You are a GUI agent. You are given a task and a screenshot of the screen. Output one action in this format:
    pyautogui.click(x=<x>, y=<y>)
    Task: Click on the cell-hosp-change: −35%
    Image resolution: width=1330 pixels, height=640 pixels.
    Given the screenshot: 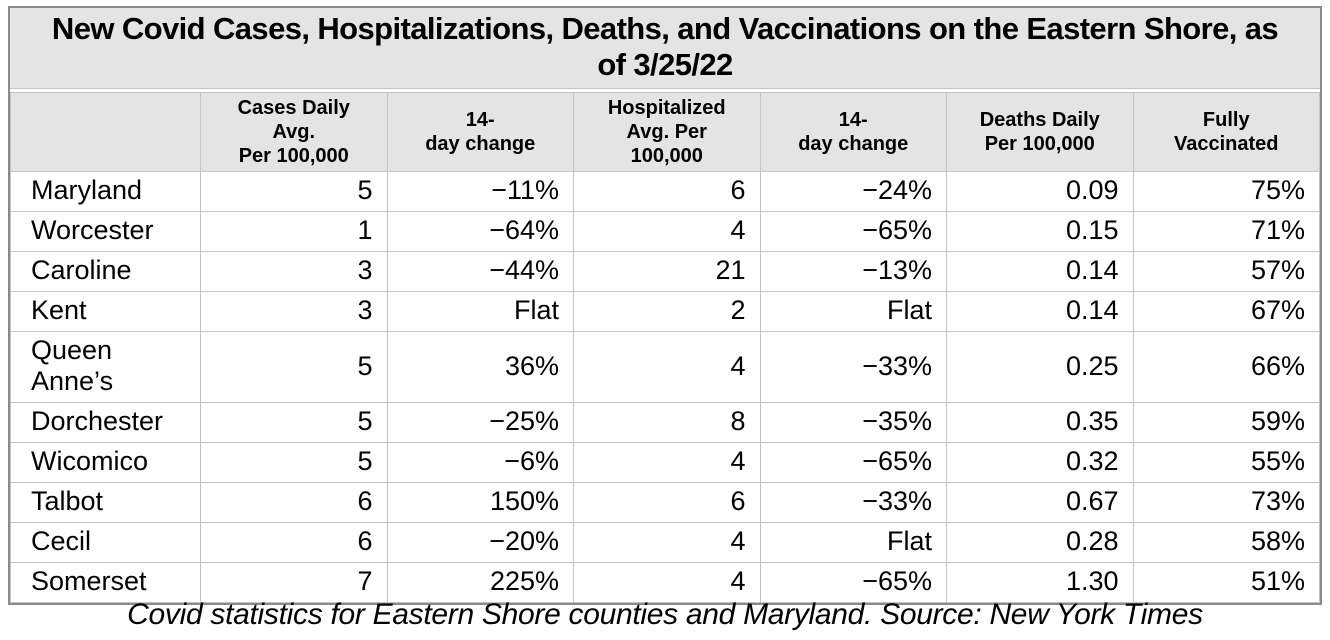 What is the action you would take?
    pyautogui.click(x=853, y=422)
    